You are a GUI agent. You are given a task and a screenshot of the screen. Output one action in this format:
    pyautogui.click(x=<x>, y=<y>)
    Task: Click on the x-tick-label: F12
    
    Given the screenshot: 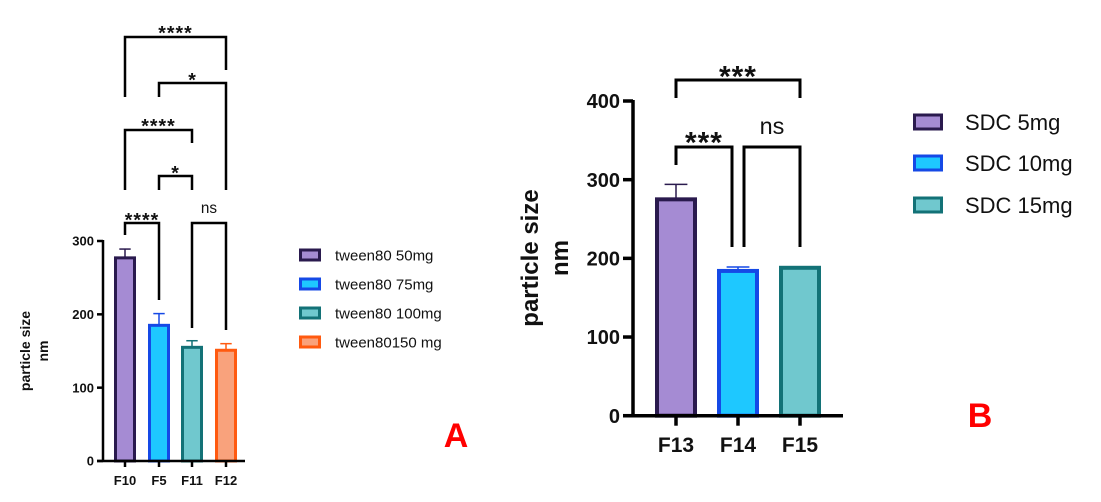 What is the action you would take?
    pyautogui.click(x=226, y=480)
    